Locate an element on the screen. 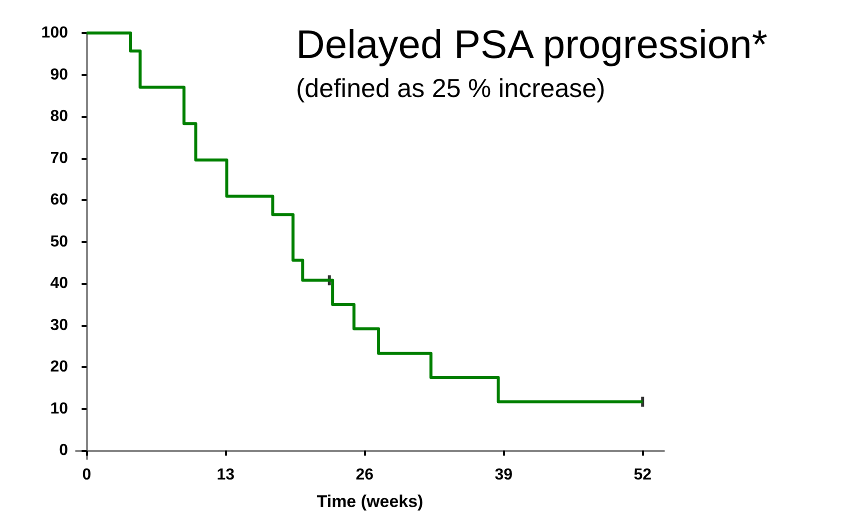 The width and height of the screenshot is (853, 523). x-tick-label: 0 is located at coordinates (87, 475).